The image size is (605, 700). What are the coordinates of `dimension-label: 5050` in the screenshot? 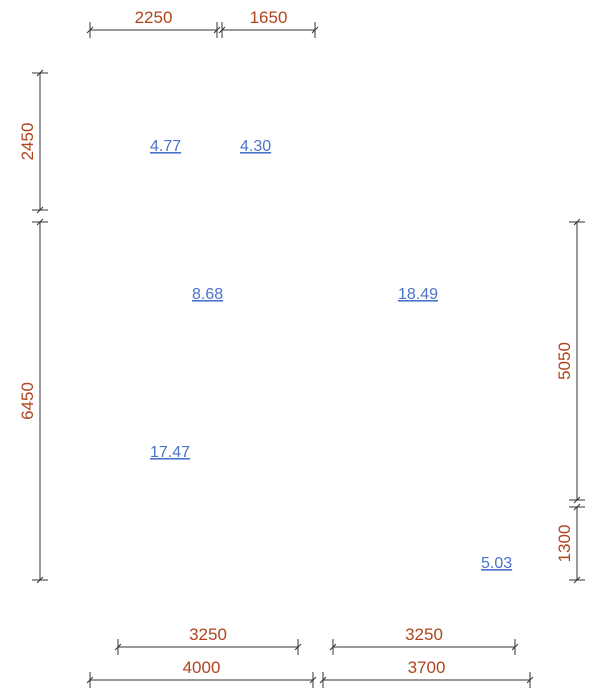 It's located at (564, 361).